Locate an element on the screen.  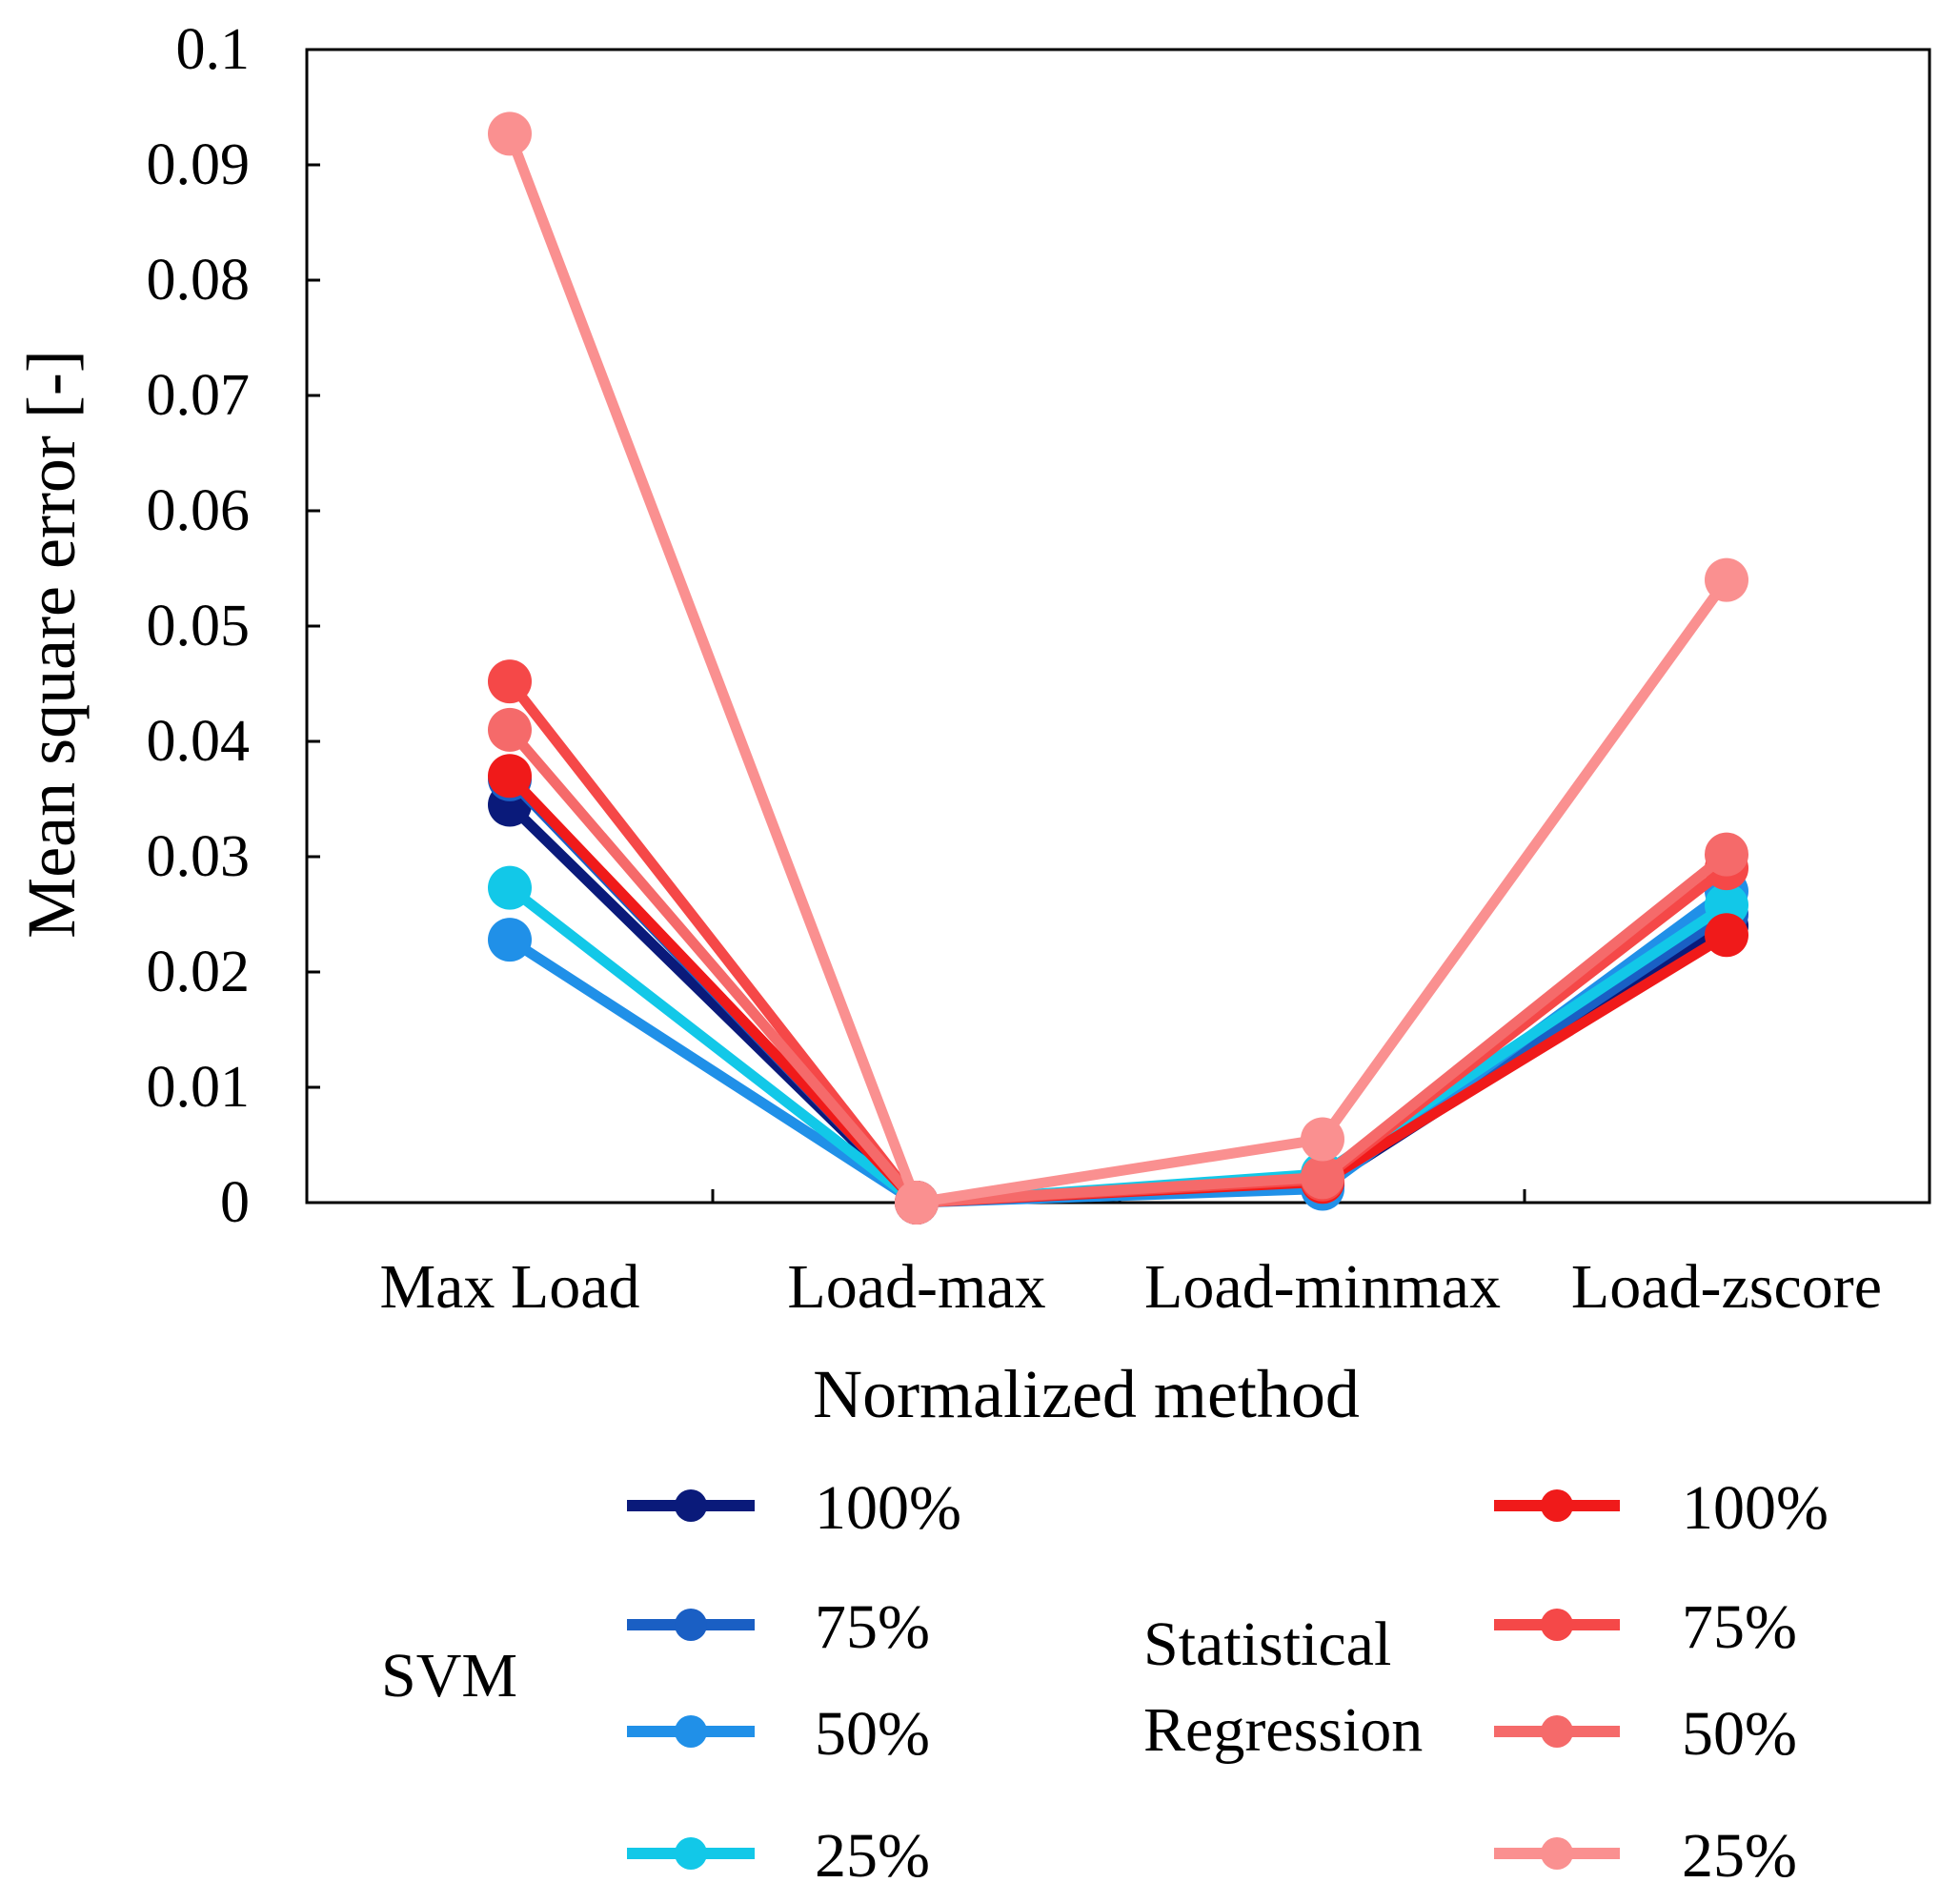
y-tick-label: 0.1 is located at coordinates (213, 50).